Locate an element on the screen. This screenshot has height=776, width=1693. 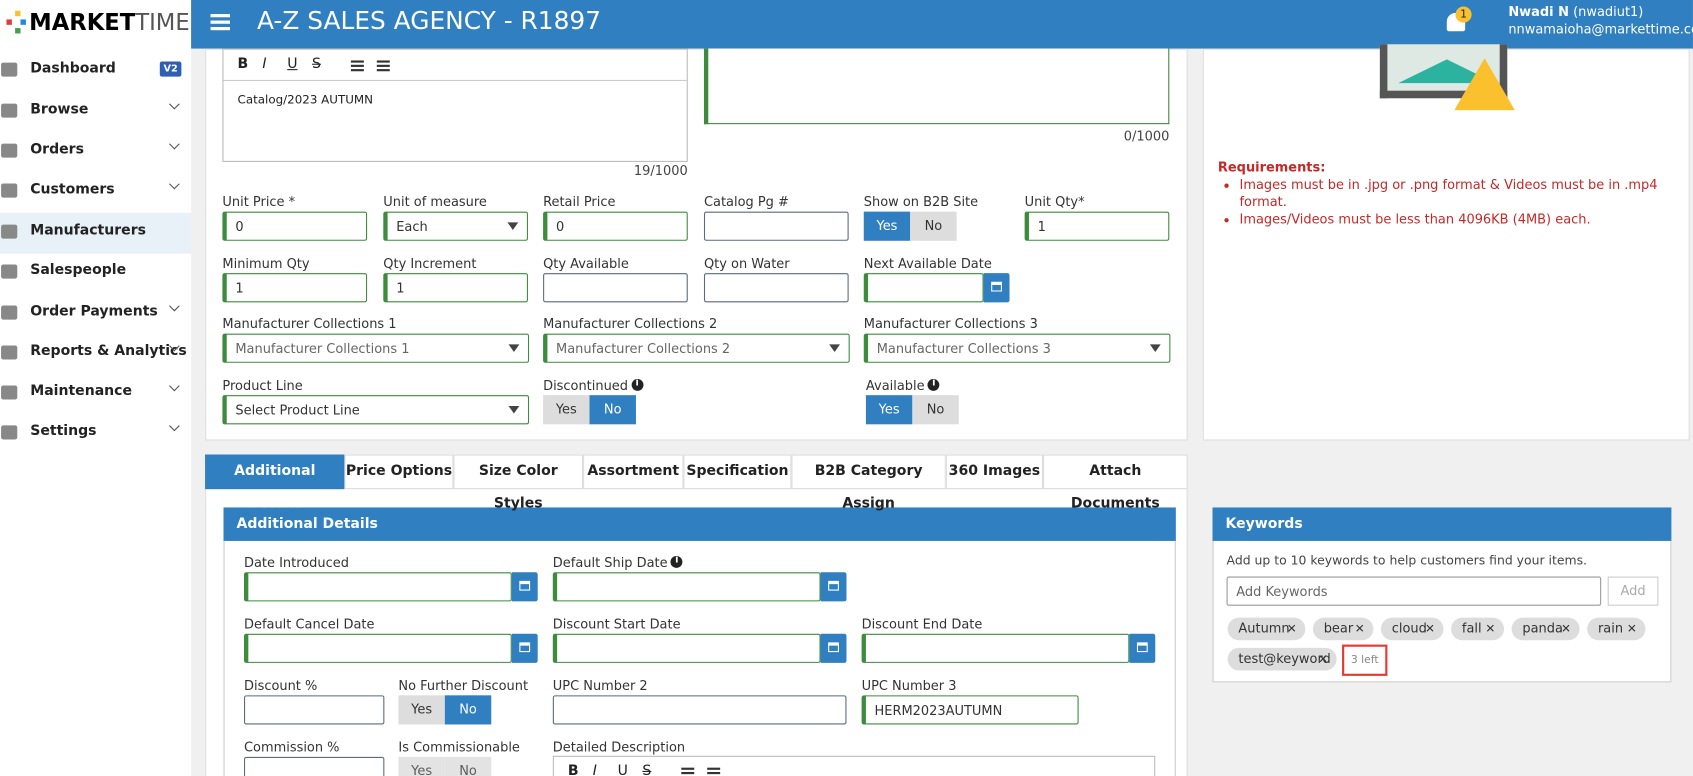
nav-item: Orders is located at coordinates (57, 149).